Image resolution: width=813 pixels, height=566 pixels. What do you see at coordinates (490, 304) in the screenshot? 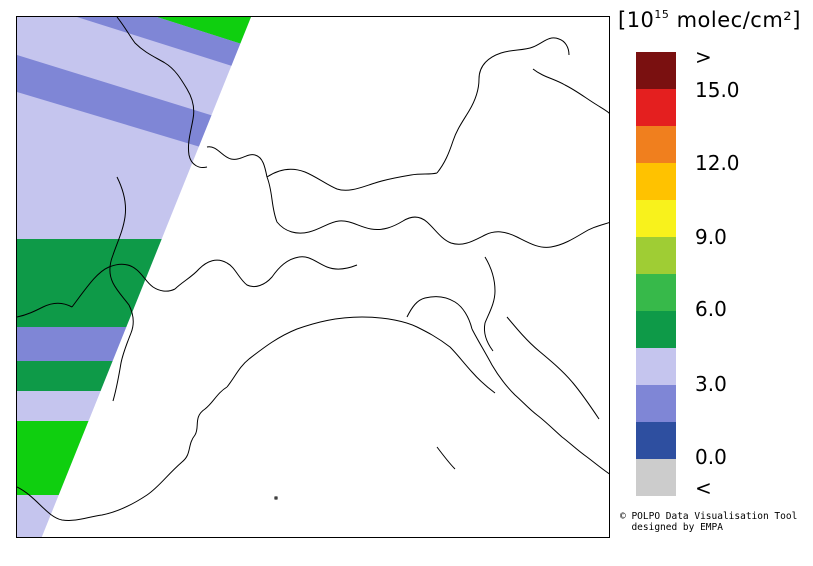
I see `border-slovenia` at bounding box center [490, 304].